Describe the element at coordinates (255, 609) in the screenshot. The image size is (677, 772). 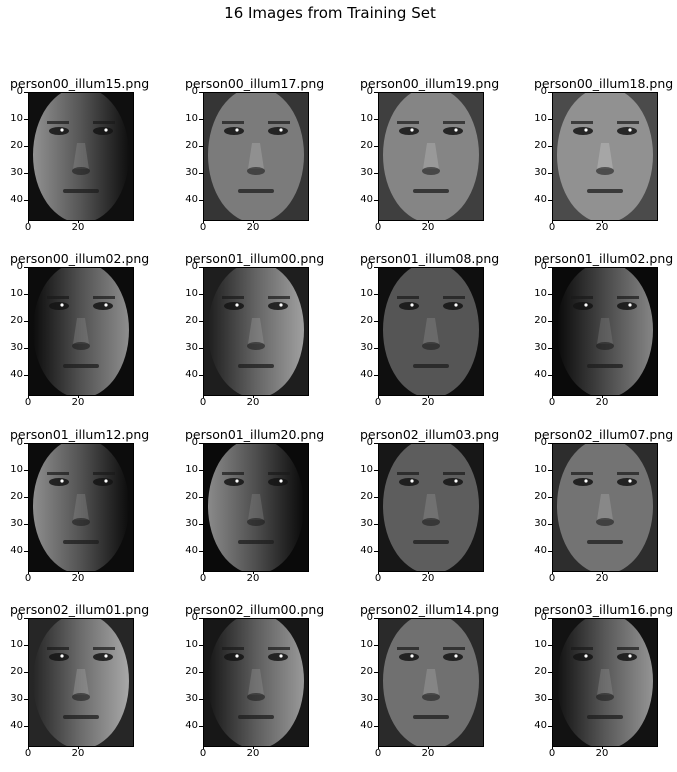
I see `panel-title: person02_illum00.png` at that location.